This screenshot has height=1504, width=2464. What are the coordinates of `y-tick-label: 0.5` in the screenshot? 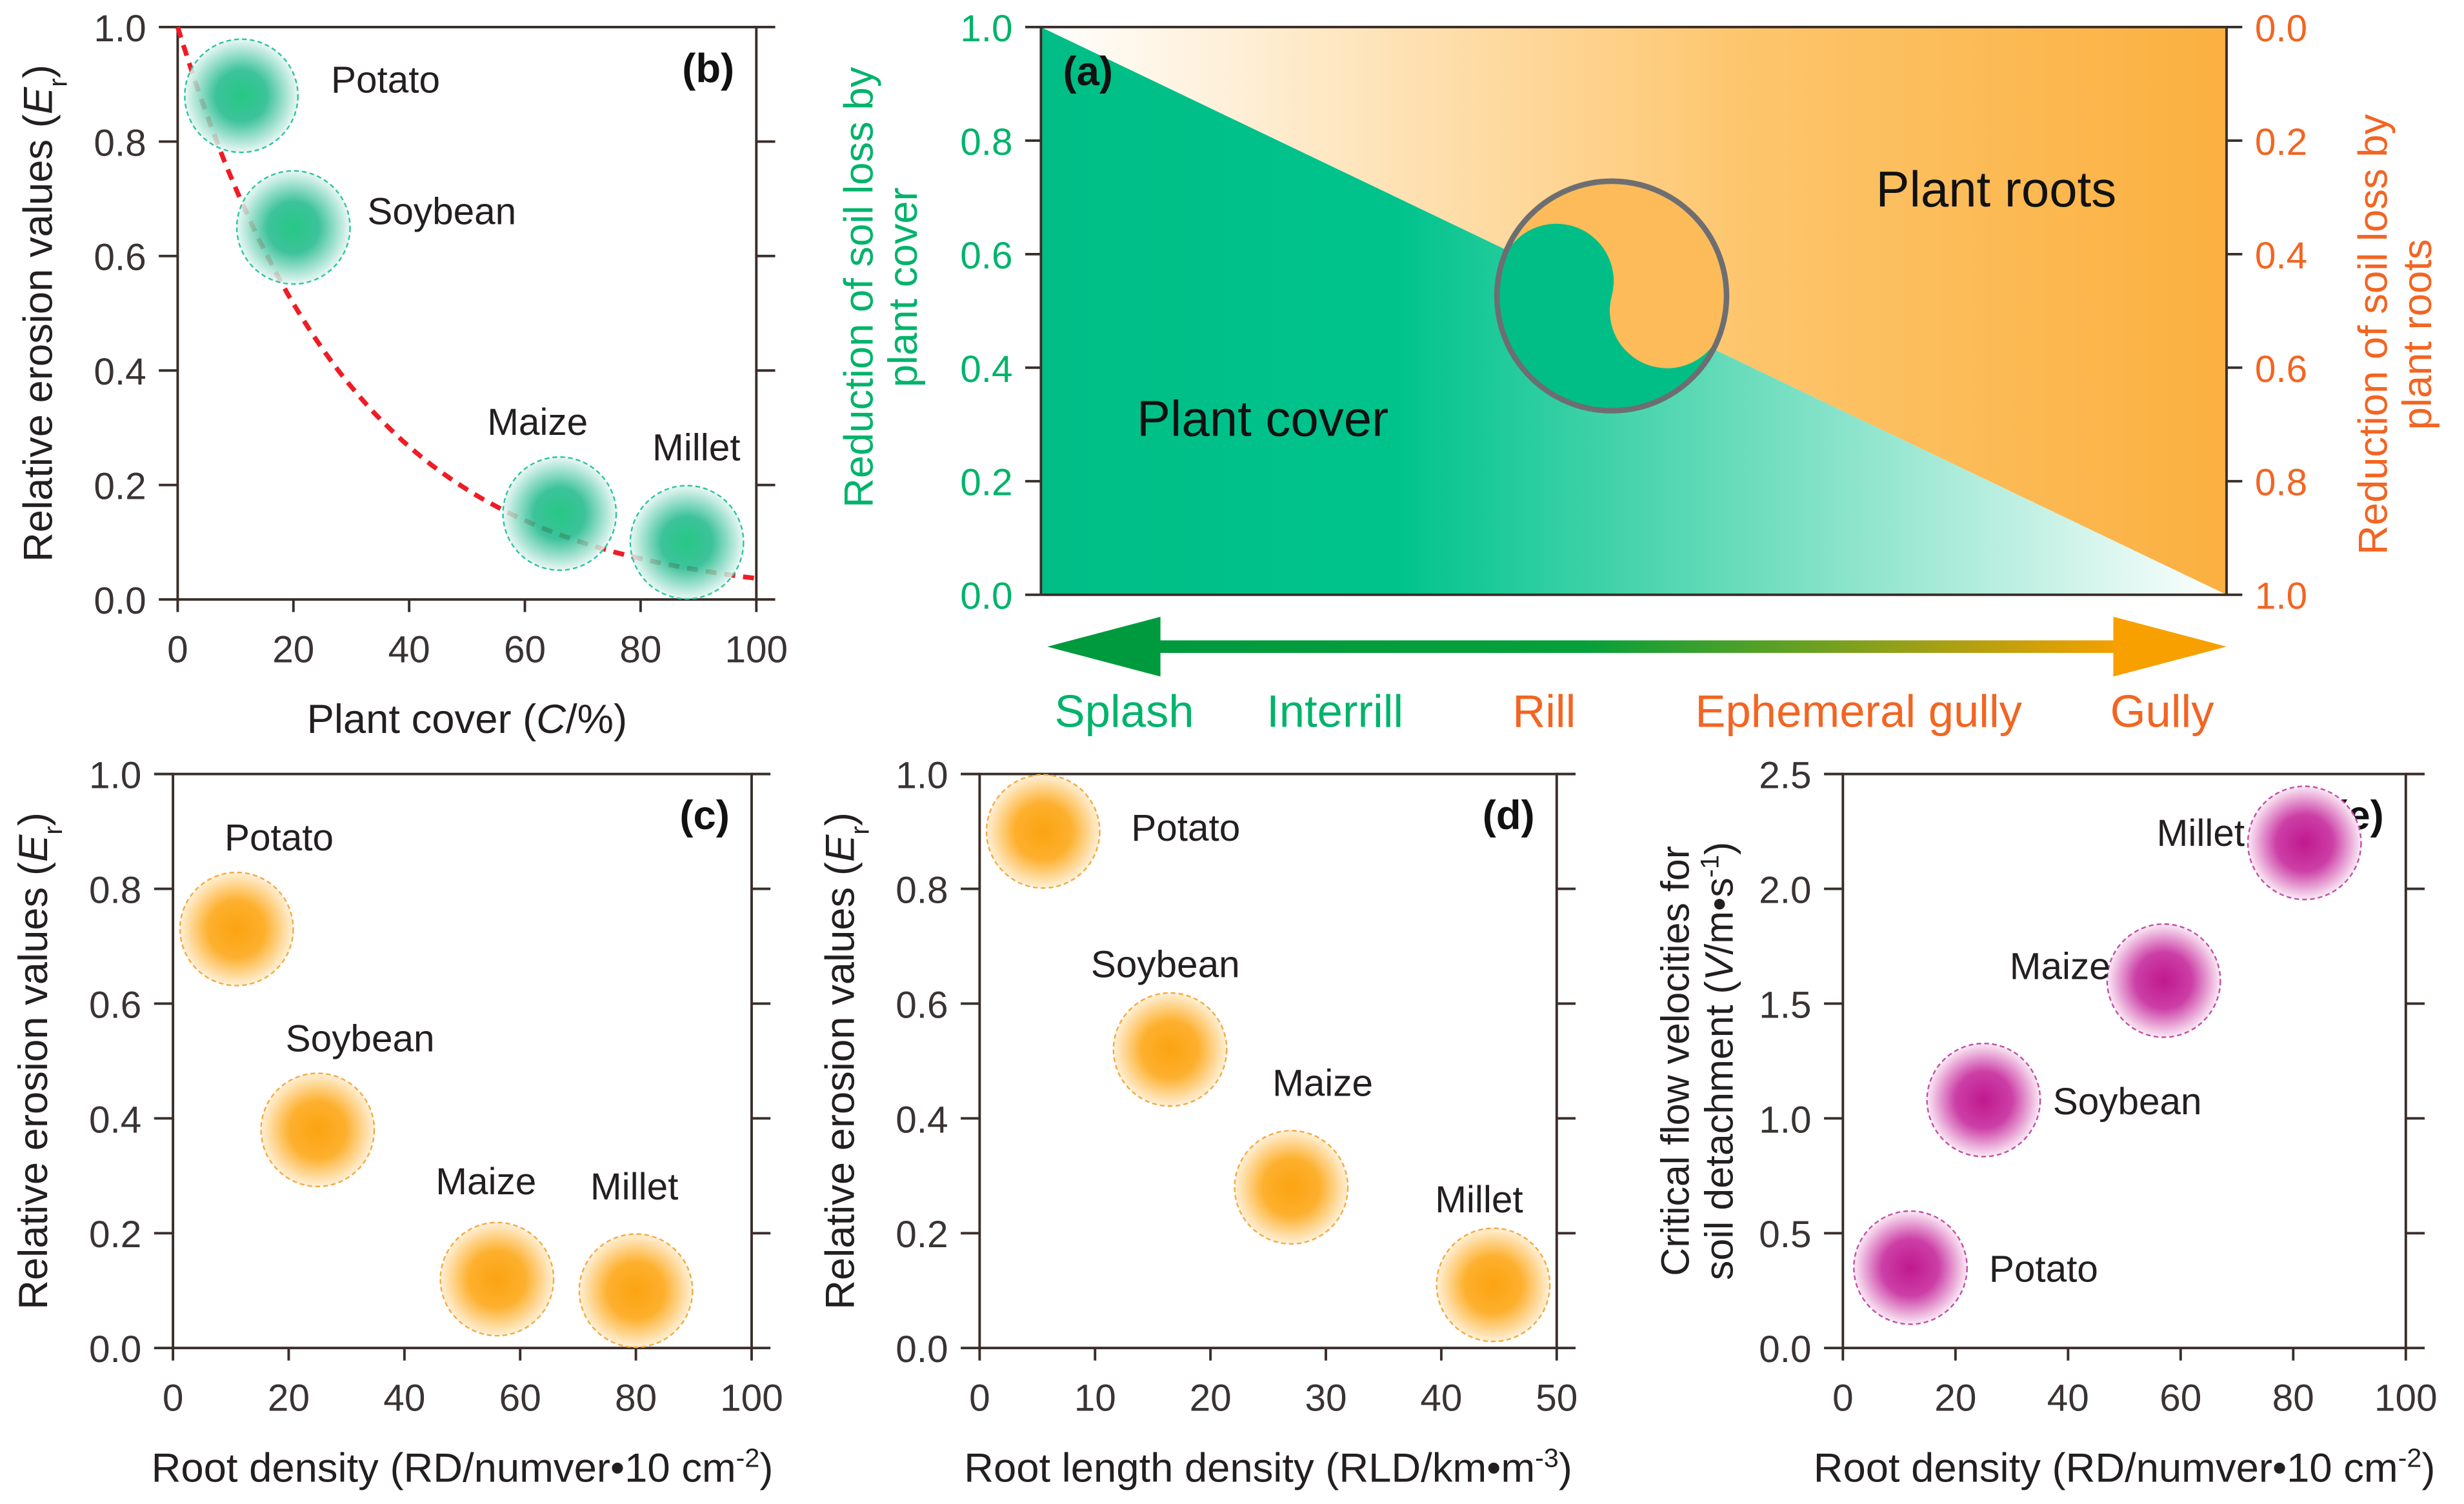 It's located at (1785, 1235).